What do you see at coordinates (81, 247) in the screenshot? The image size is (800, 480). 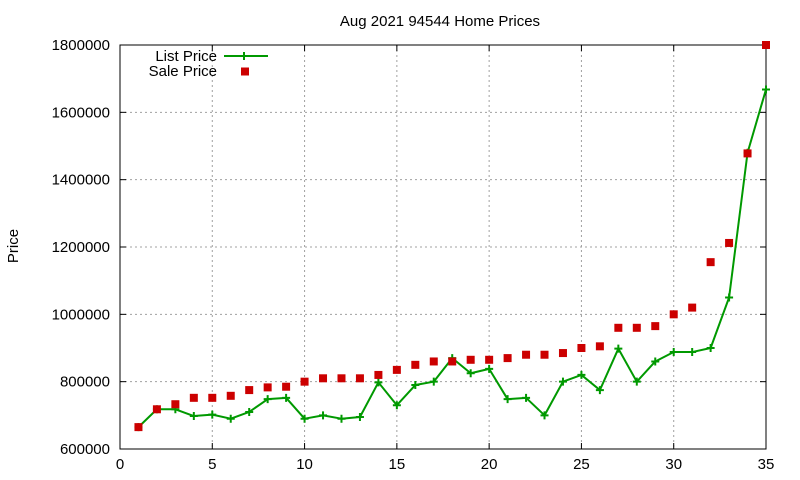 I see `y-tick-label: 1200000` at bounding box center [81, 247].